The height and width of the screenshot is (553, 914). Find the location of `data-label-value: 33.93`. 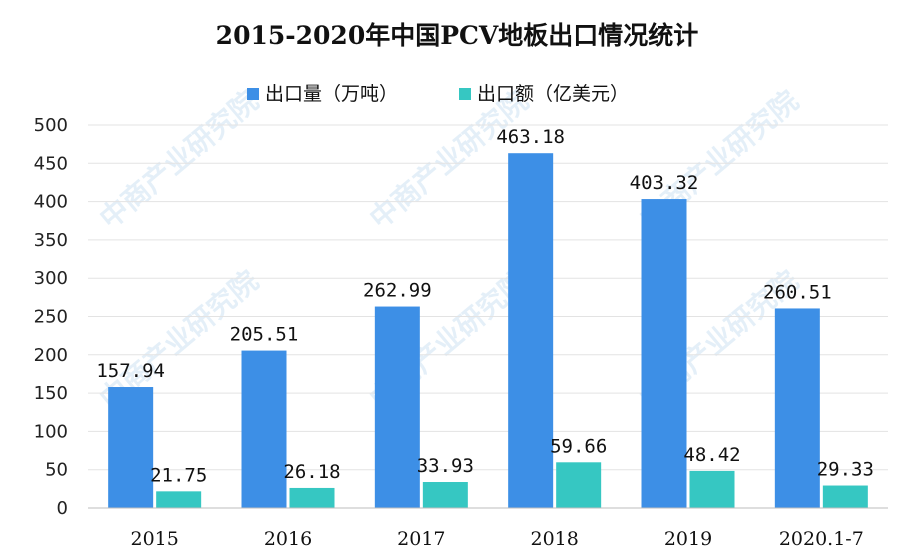

data-label-value: 33.93 is located at coordinates (445, 466).